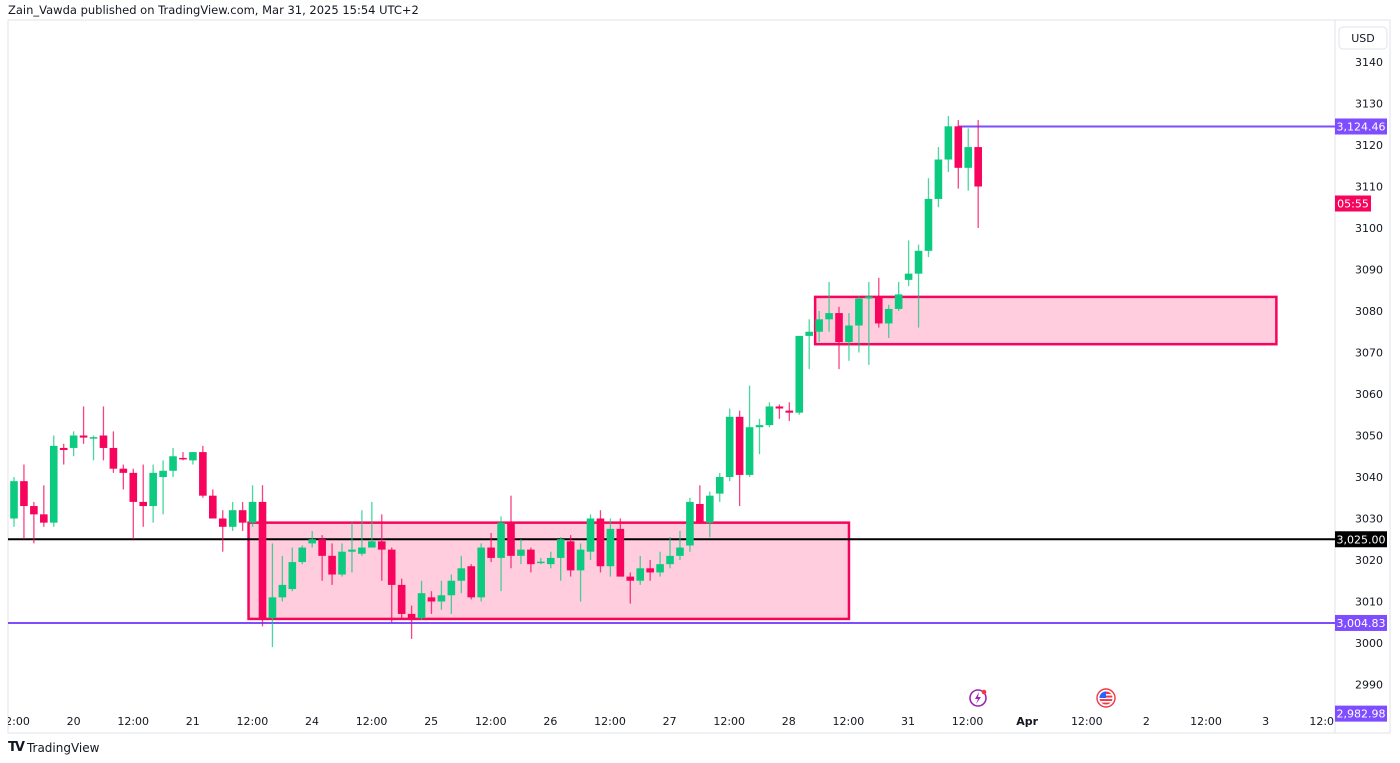 The image size is (1400, 763). Describe the element at coordinates (1045, 320) in the screenshot. I see `supply-demand-zone` at that location.